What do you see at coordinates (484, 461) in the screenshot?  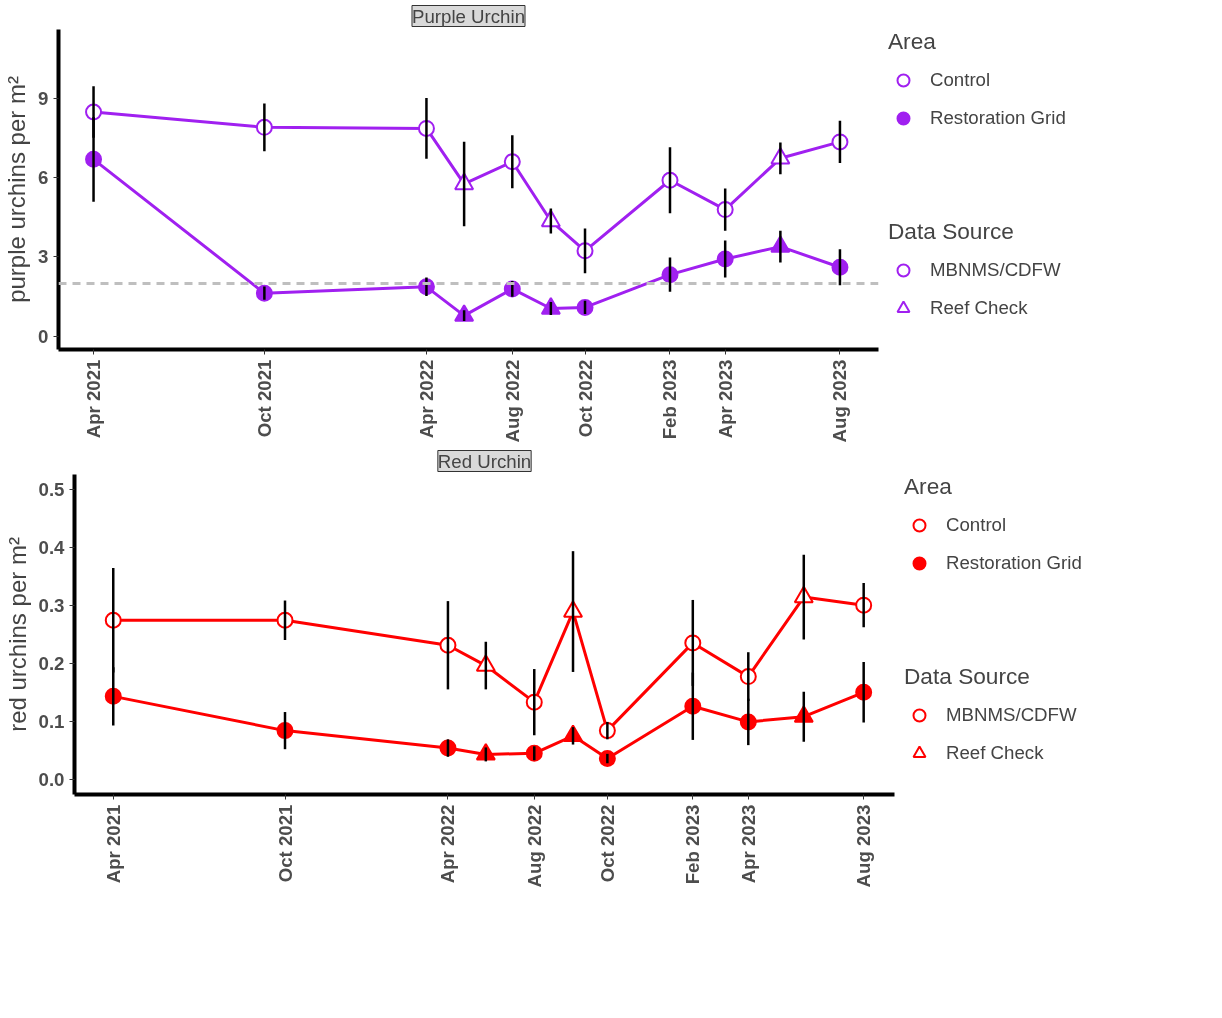 I see `chart-title: Red Urchin` at bounding box center [484, 461].